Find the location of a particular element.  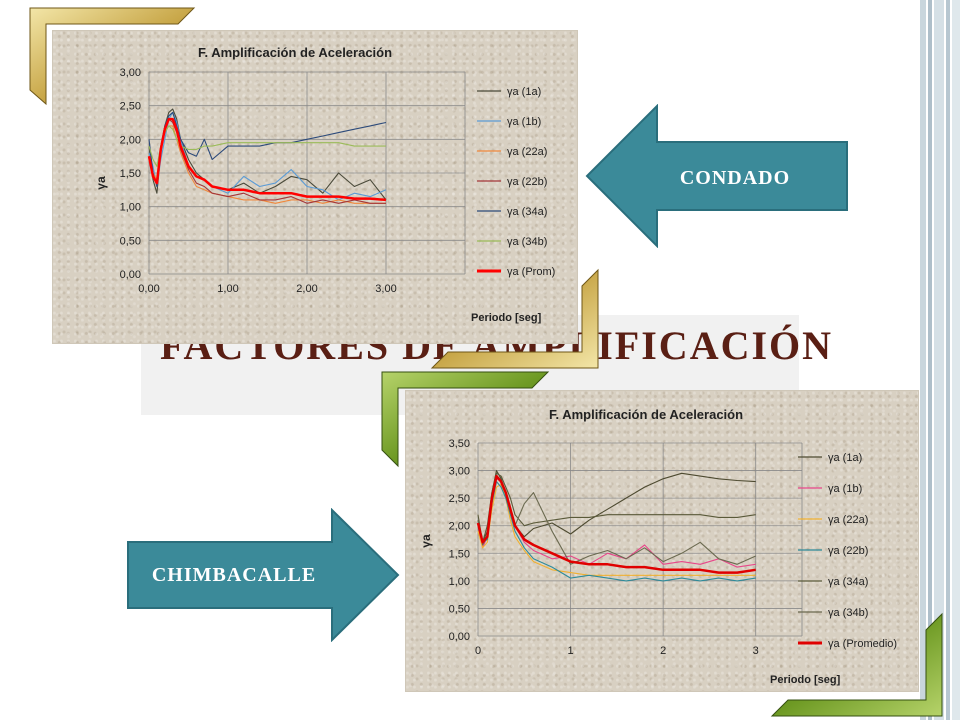

arrow-chimbacalle: CHIMBACALLE is located at coordinates (263, 575).